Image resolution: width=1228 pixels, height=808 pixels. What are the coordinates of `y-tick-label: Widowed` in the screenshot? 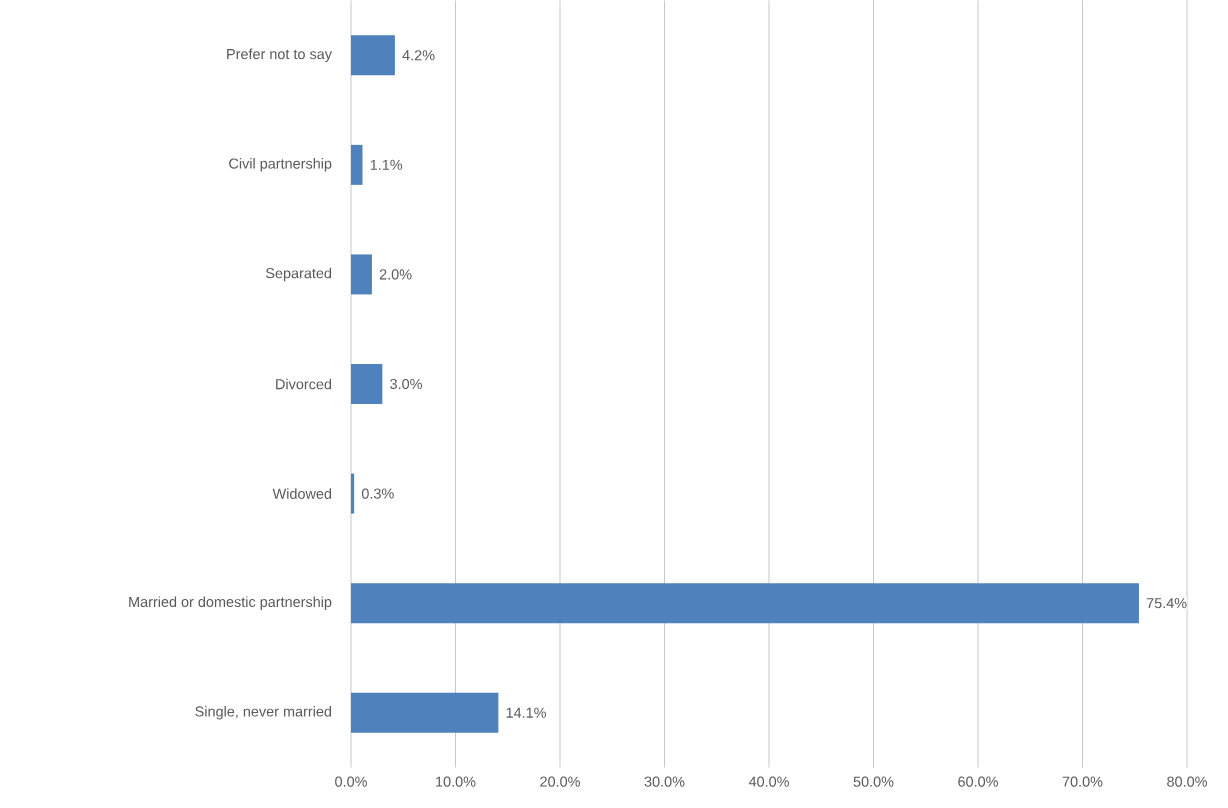 It's located at (302, 494).